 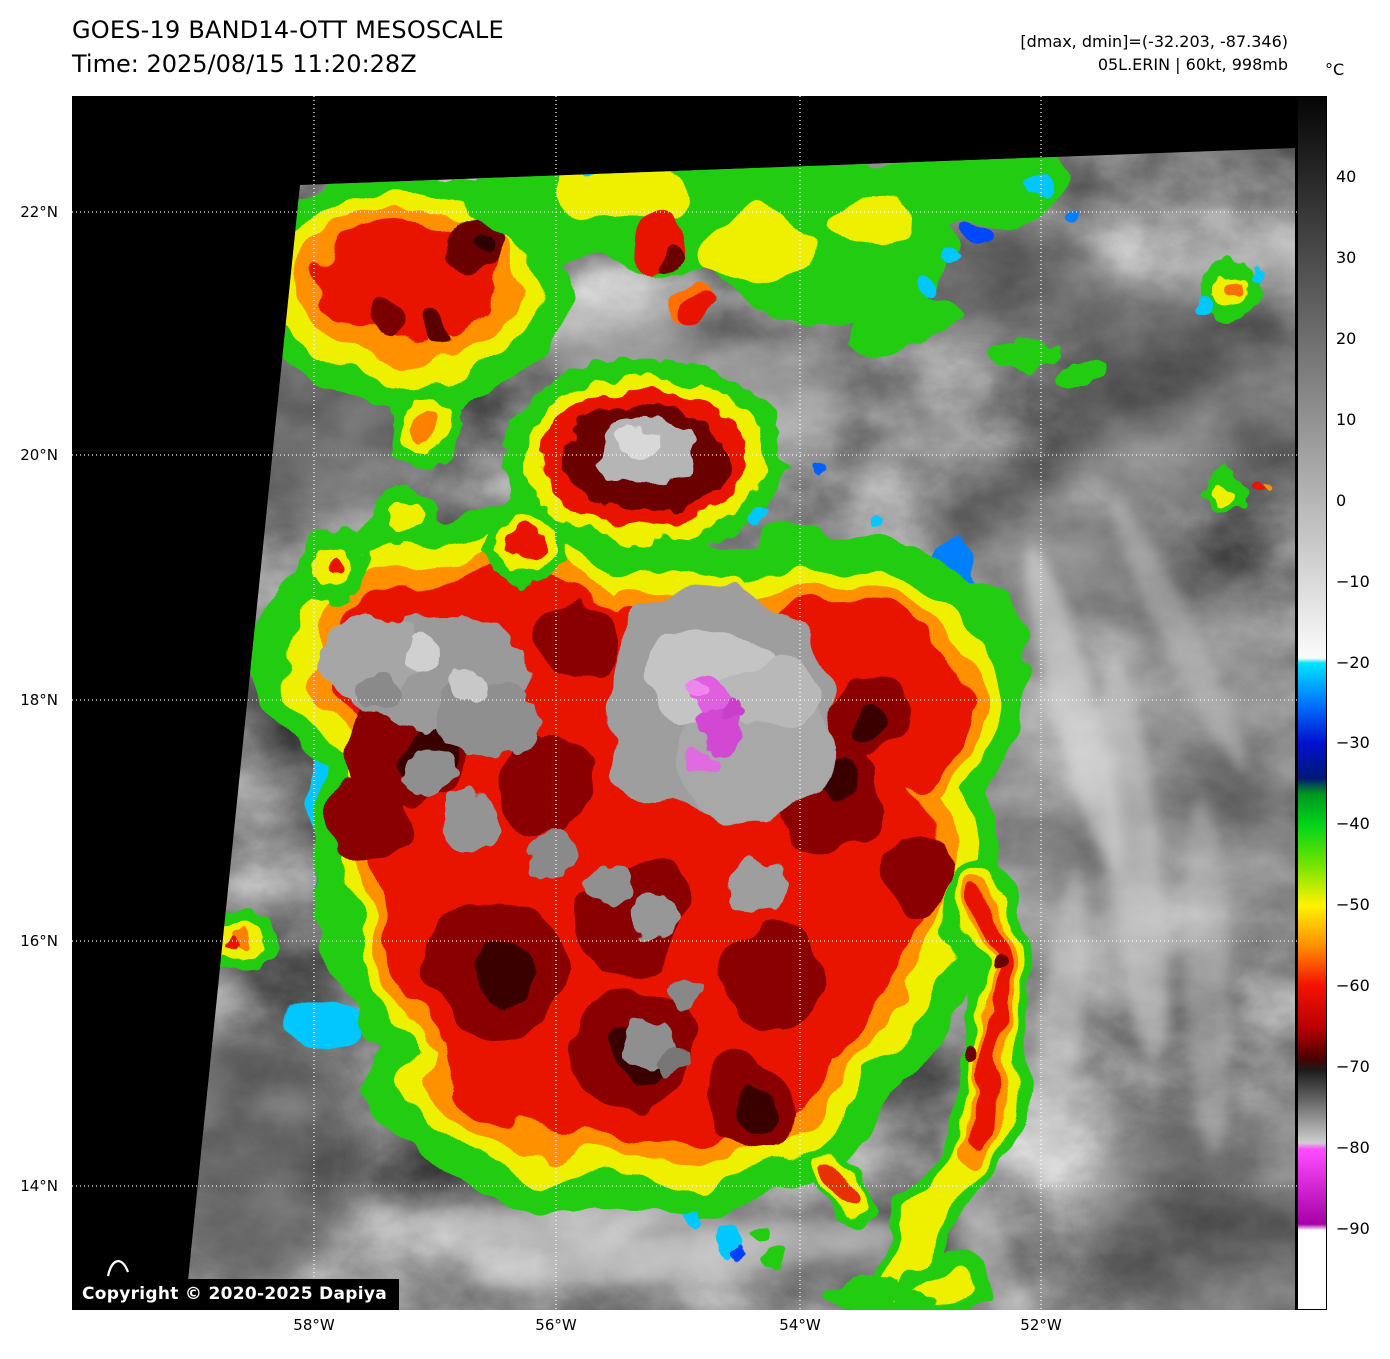 I want to click on colorbar-tick-label: 0, so click(x=1341, y=500).